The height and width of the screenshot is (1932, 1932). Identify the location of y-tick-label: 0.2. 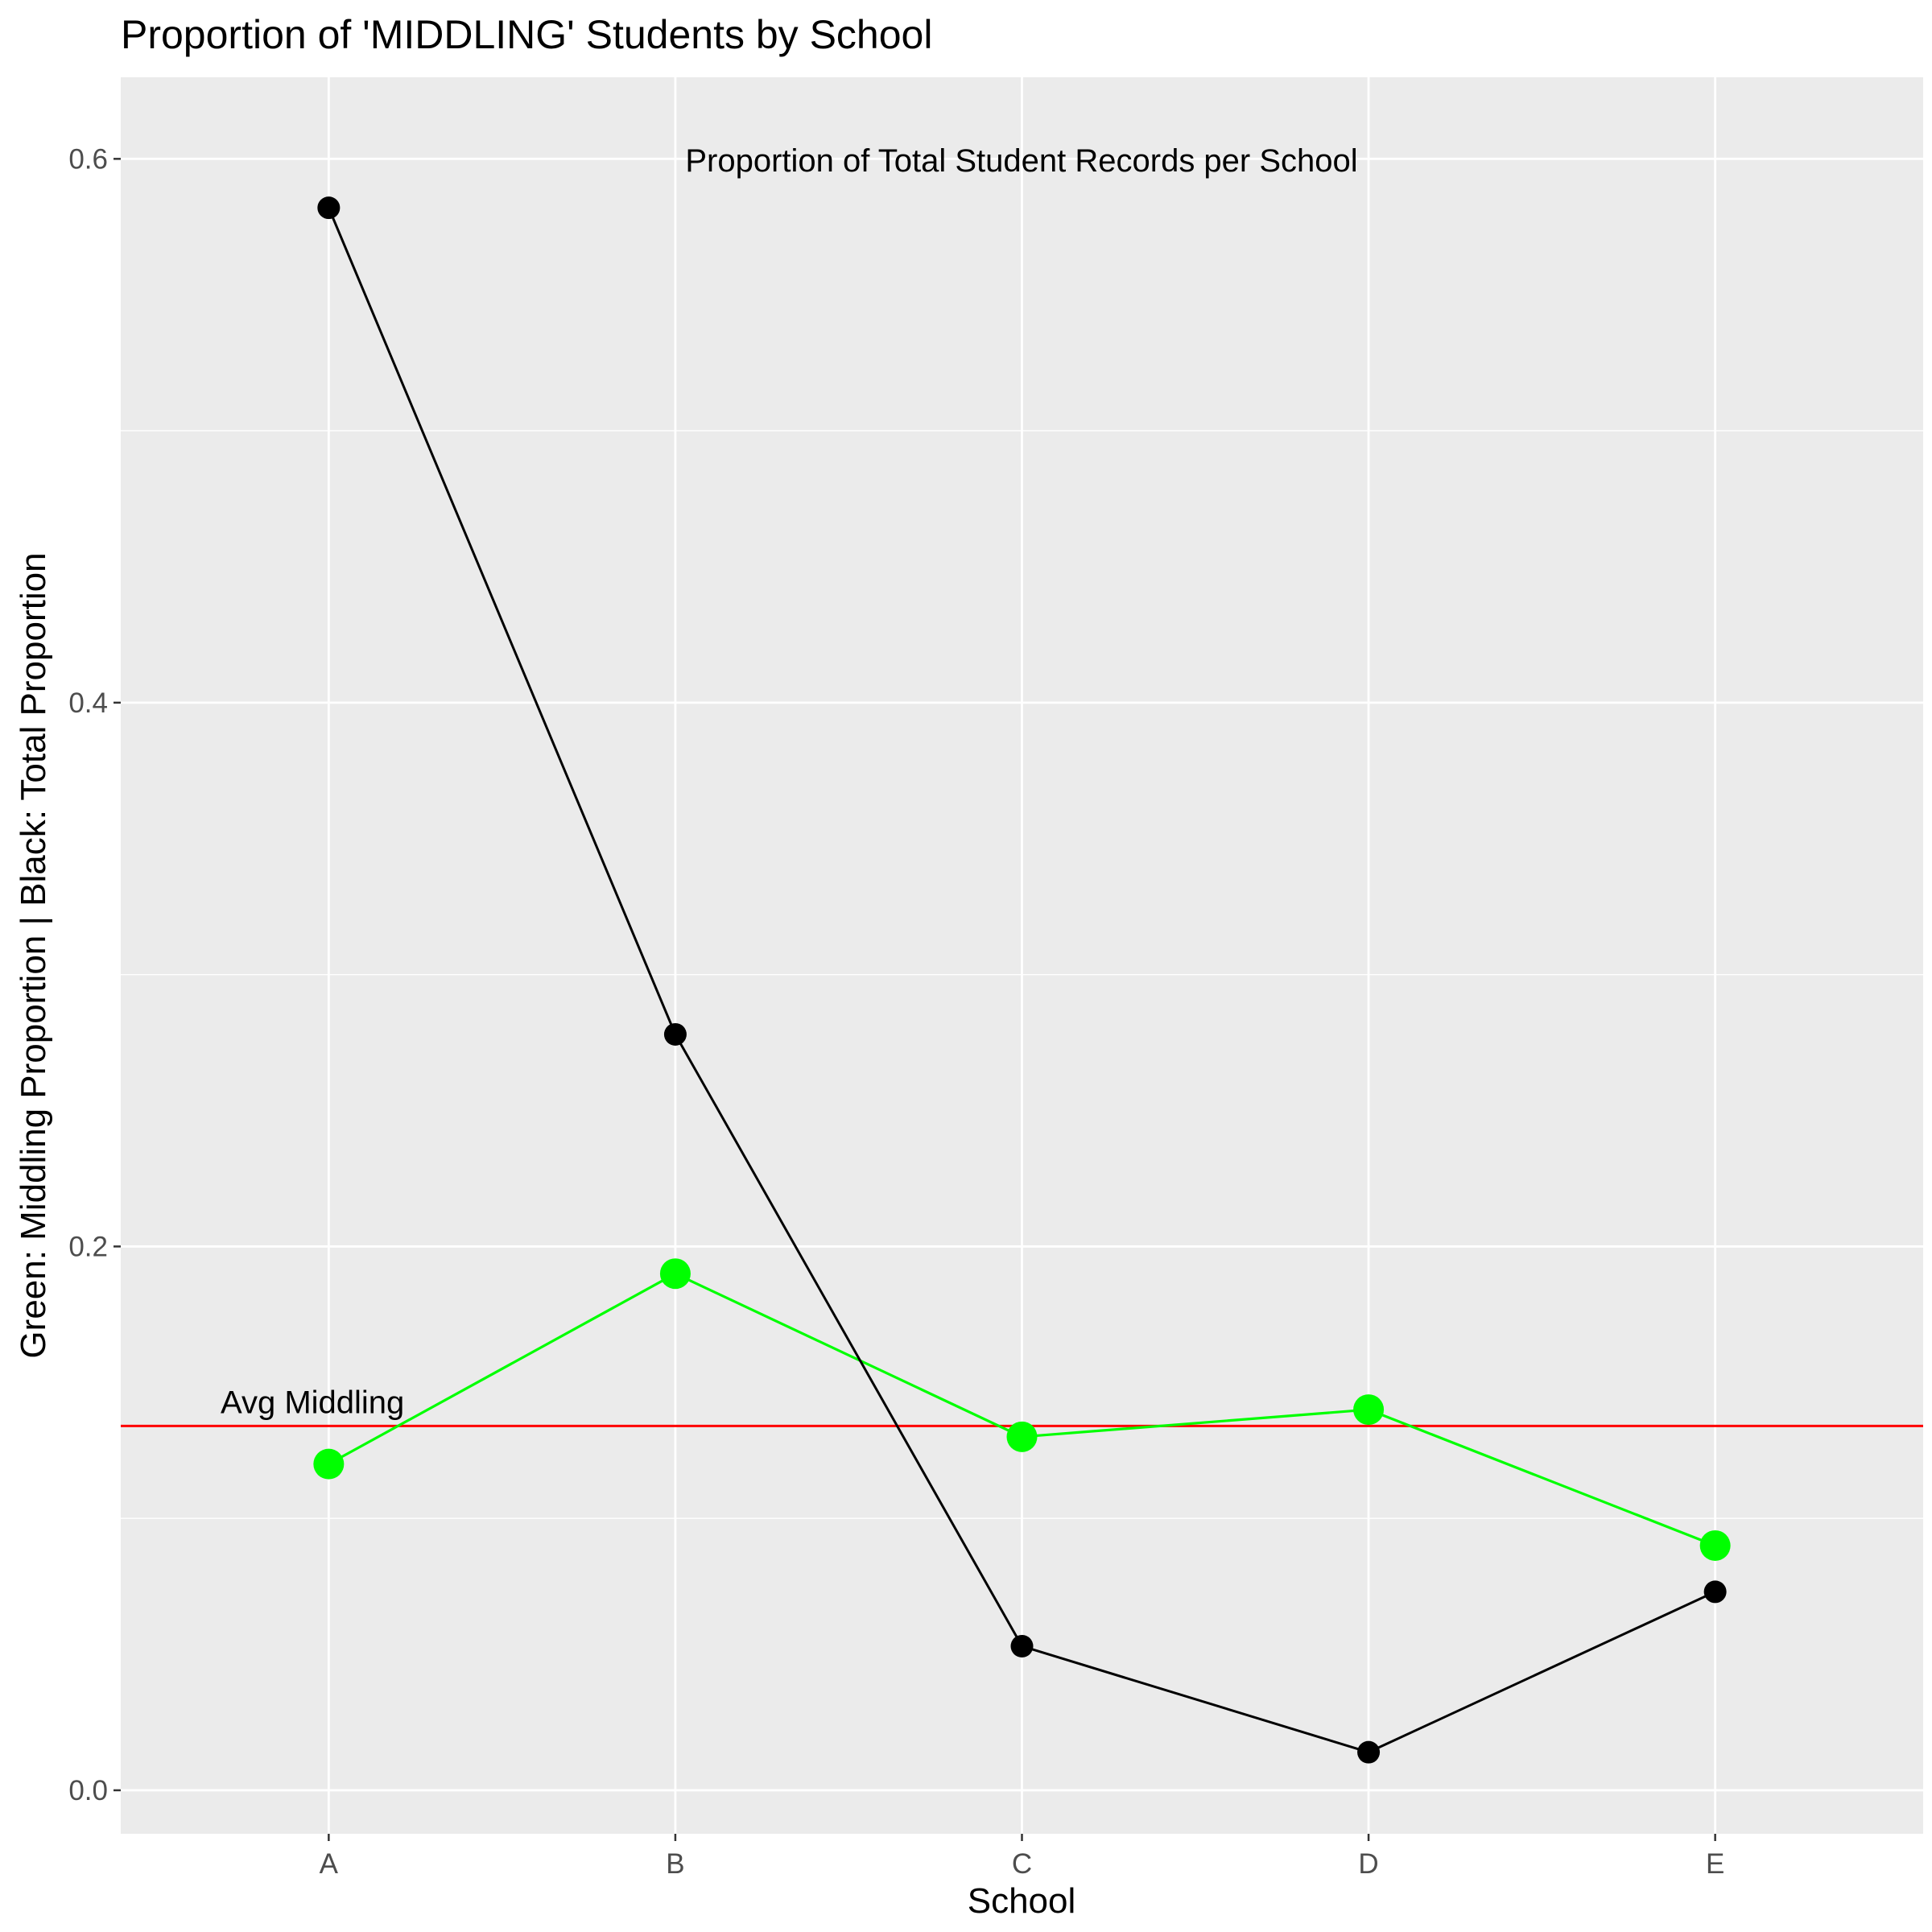
(88, 1246).